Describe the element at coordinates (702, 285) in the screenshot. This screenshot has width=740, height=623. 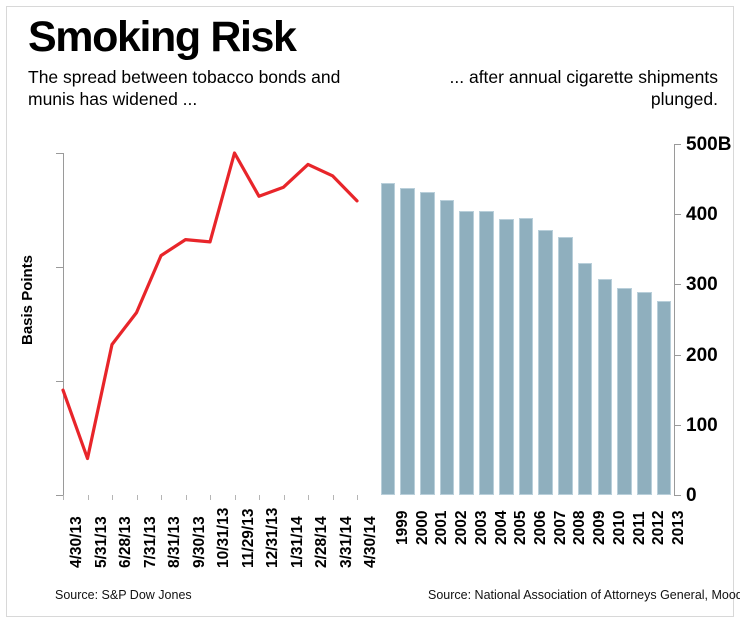
I see `bar-chart-y-tick-label: 300` at that location.